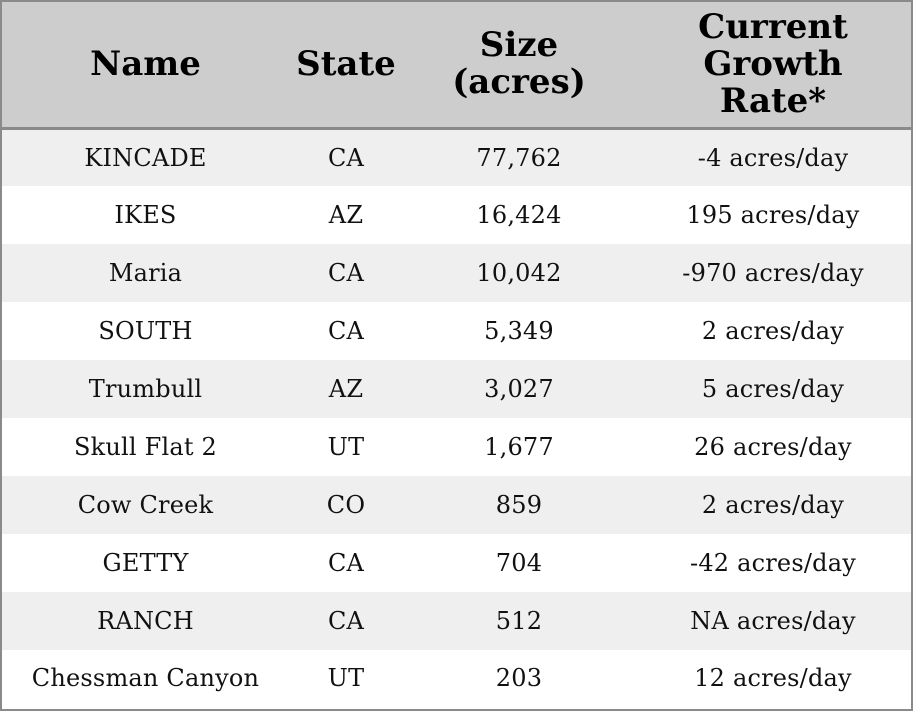  I want to click on header-rate-line-3: Rate*, so click(773, 100).